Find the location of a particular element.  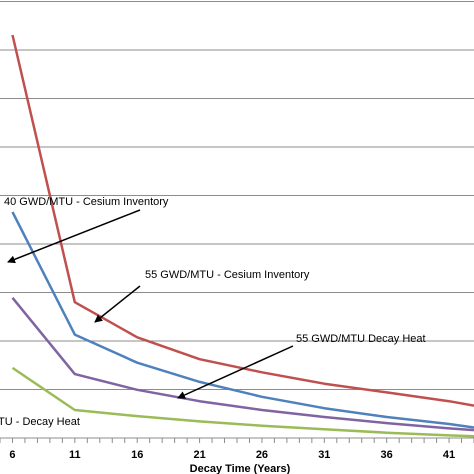

x-axis-label: Decay Time (Years) is located at coordinates (240, 468).